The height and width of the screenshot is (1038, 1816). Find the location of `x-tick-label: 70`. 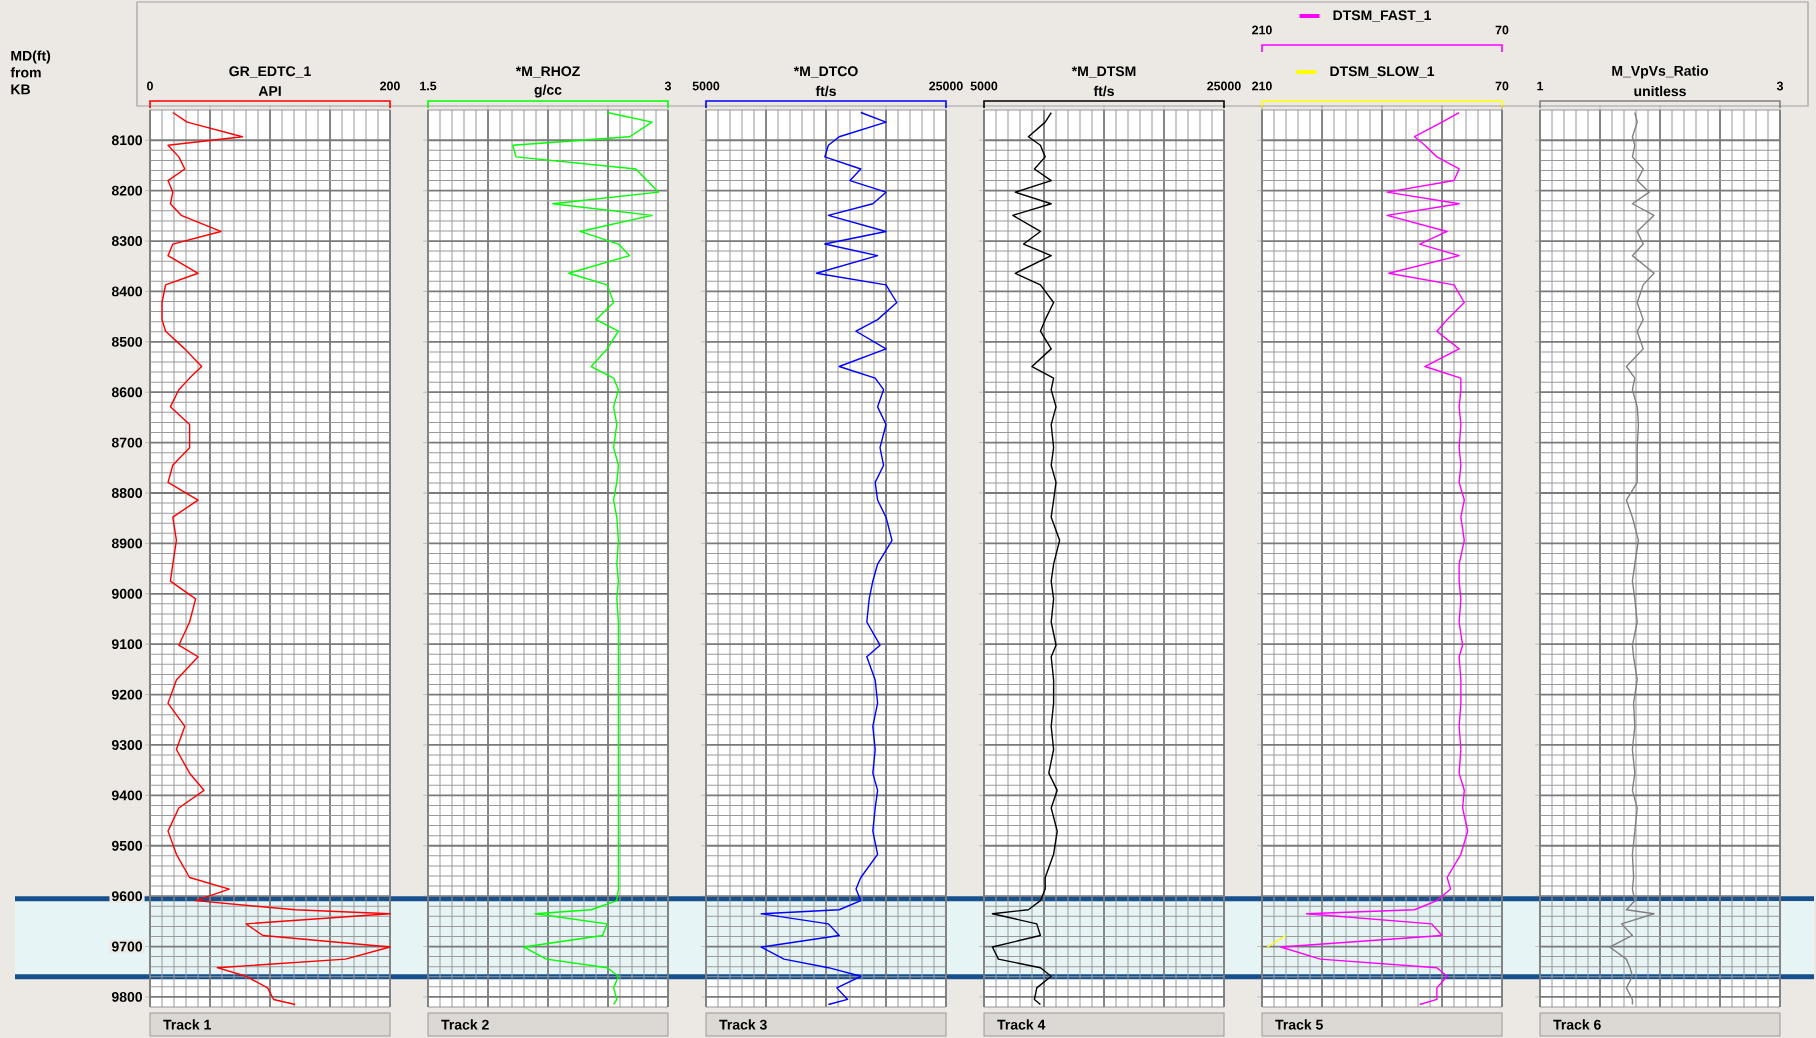

x-tick-label: 70 is located at coordinates (1502, 86).